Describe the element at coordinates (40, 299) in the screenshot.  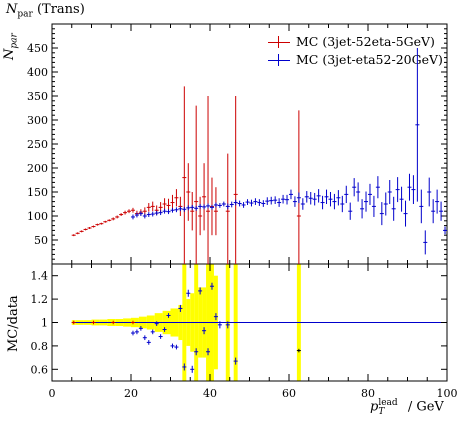
I see `y-tick-label-ratio: 1.2` at that location.